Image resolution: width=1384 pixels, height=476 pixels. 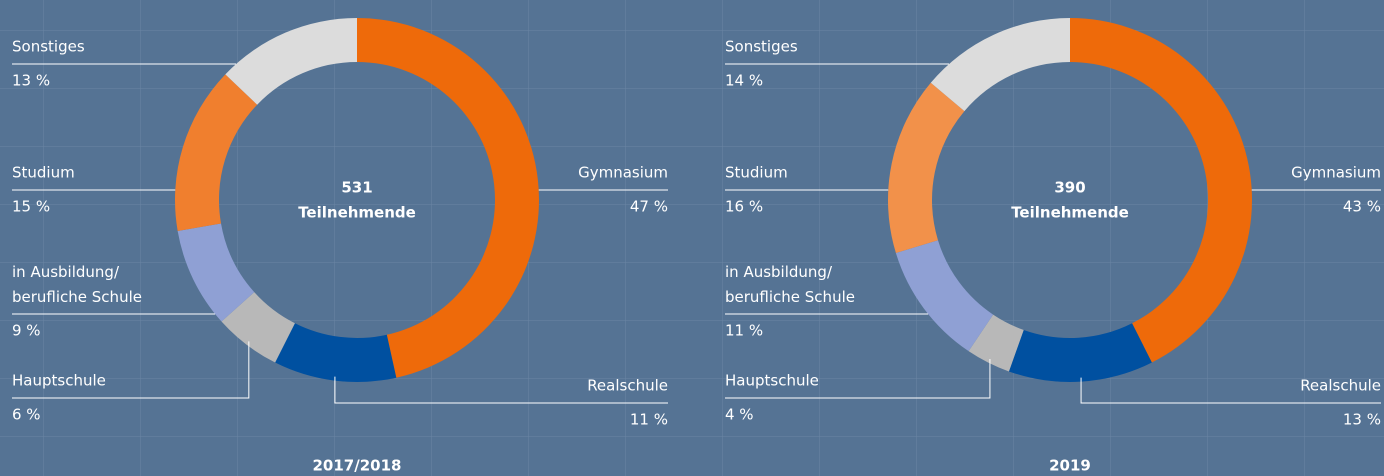 What do you see at coordinates (744, 207) in the screenshot?
I see `value-label: 16 %` at bounding box center [744, 207].